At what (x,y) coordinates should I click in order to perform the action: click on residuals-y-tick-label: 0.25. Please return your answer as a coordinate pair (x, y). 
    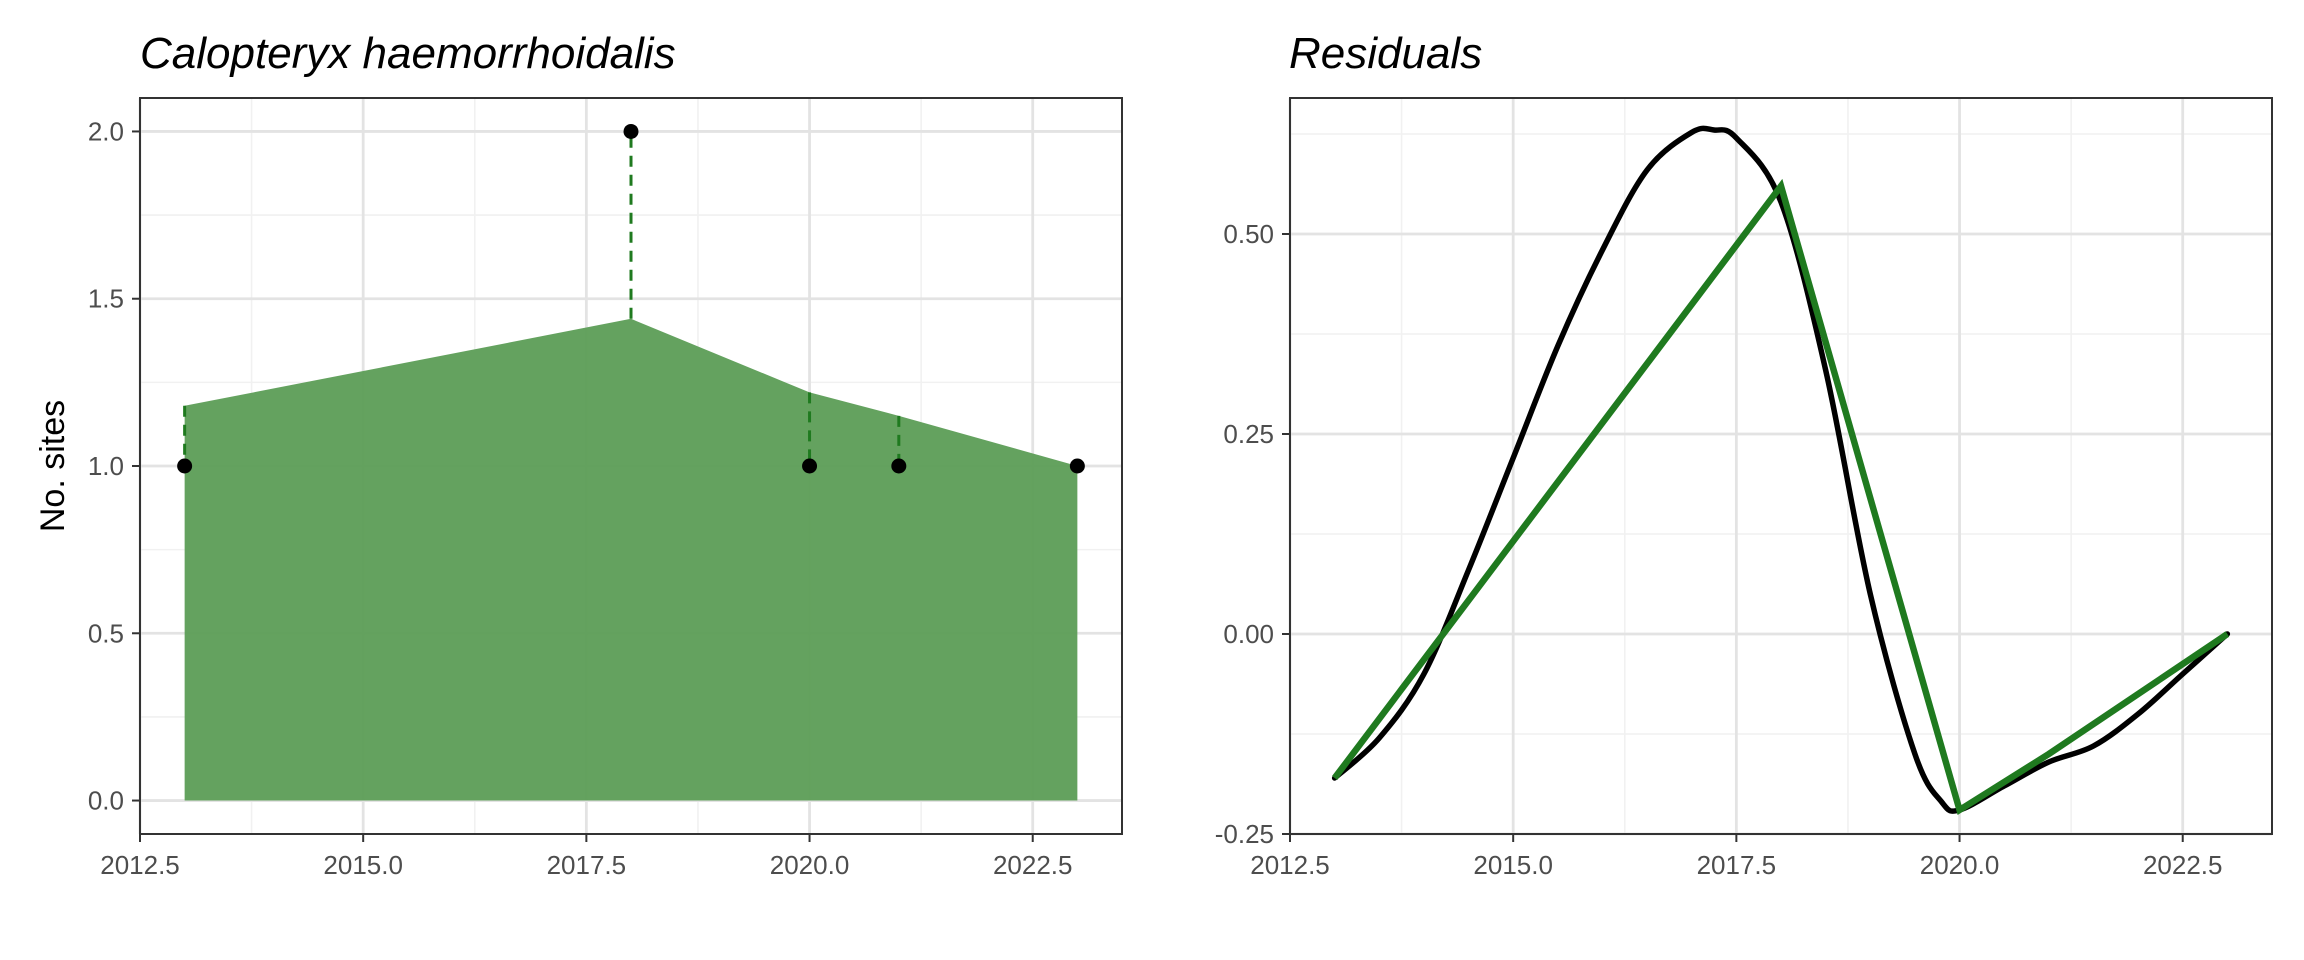
    Looking at the image, I should click on (1248, 434).